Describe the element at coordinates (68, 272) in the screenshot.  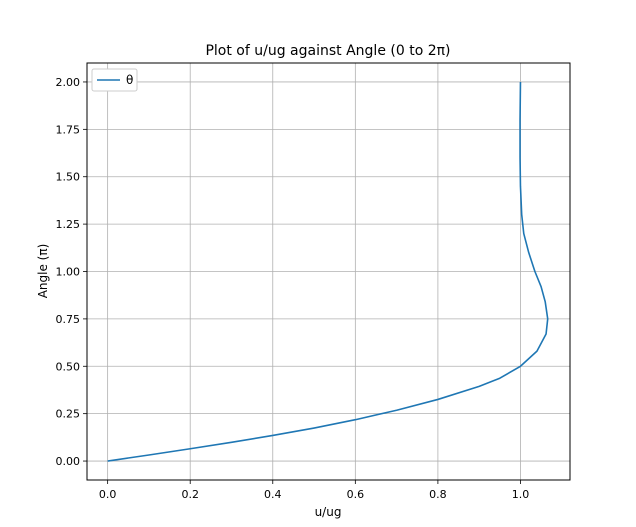
I see `y-tick-label: 1.00` at that location.